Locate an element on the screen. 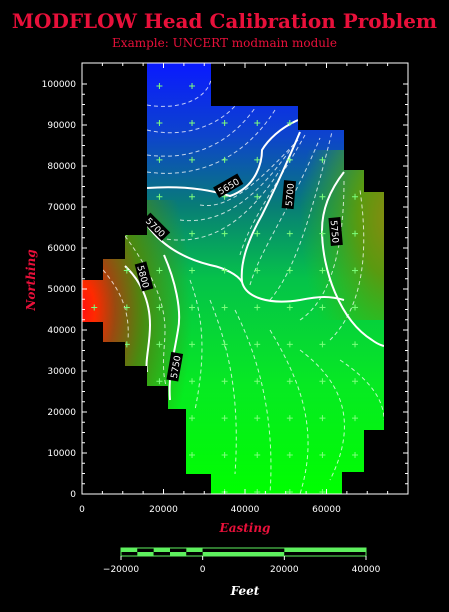 This screenshot has width=449, height=612. y-tick-label: 30000 is located at coordinates (61, 372).